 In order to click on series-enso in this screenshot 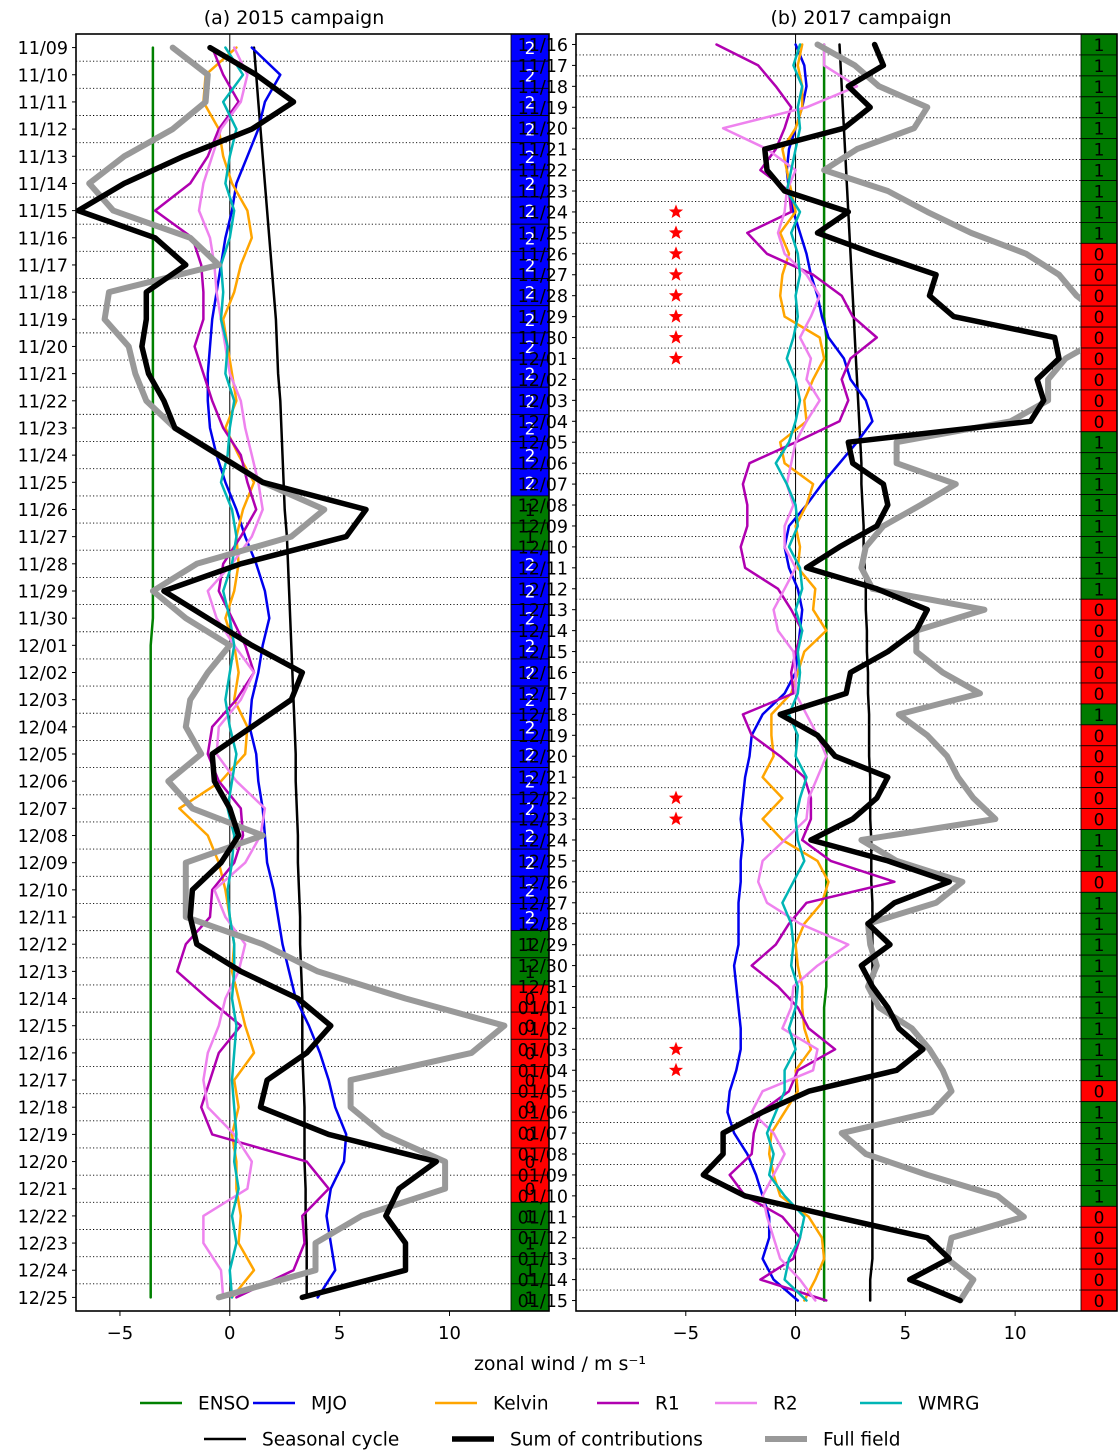, I will do `click(825, 672)`.